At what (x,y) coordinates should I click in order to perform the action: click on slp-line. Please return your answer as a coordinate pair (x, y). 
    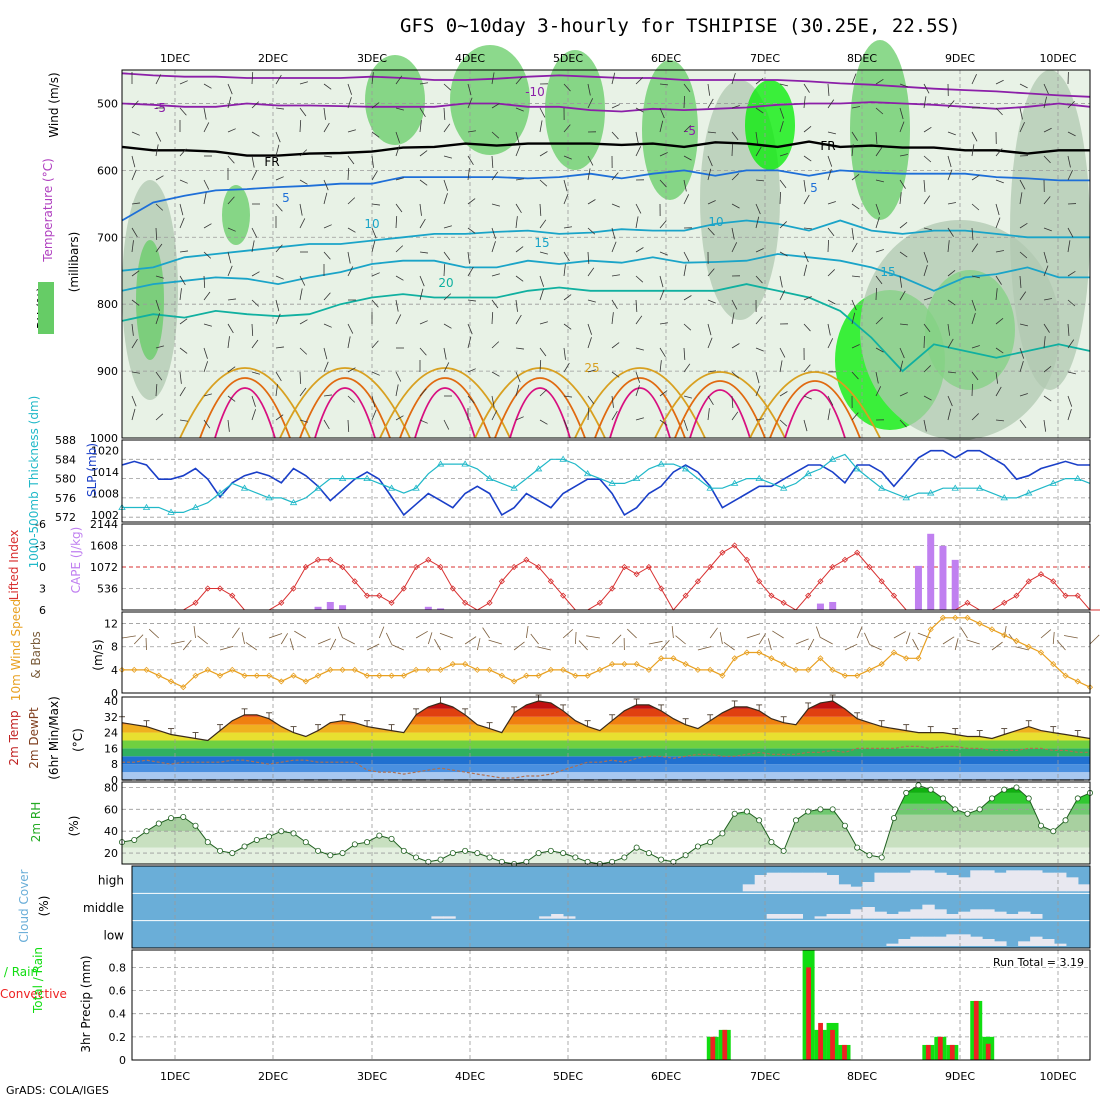
    Looking at the image, I should click on (605, 483).